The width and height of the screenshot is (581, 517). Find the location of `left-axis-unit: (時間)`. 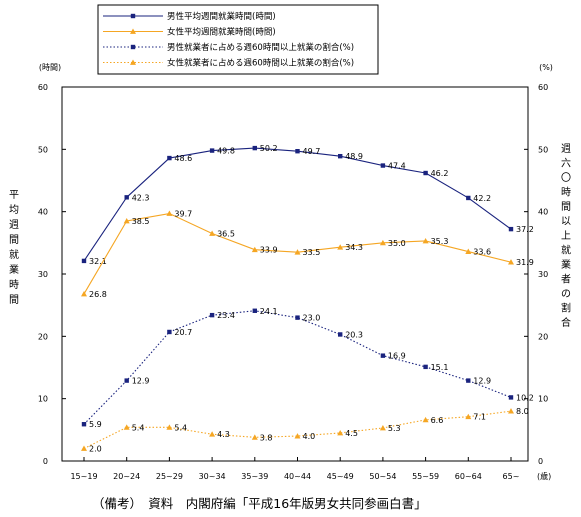

left-axis-unit: (時間) is located at coordinates (50, 67).